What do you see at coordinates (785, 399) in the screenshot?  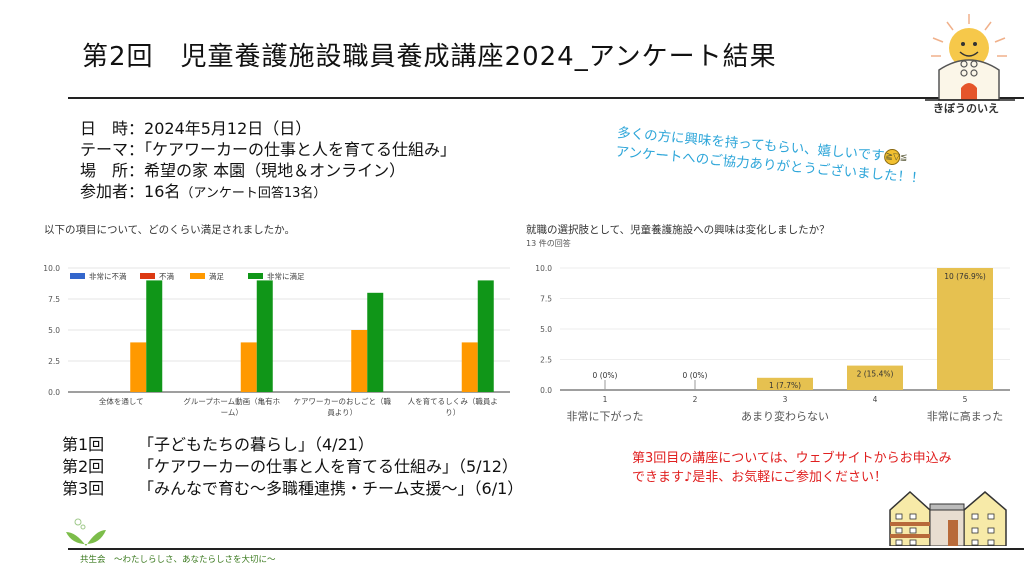 I see `x-tick-label: 3` at bounding box center [785, 399].